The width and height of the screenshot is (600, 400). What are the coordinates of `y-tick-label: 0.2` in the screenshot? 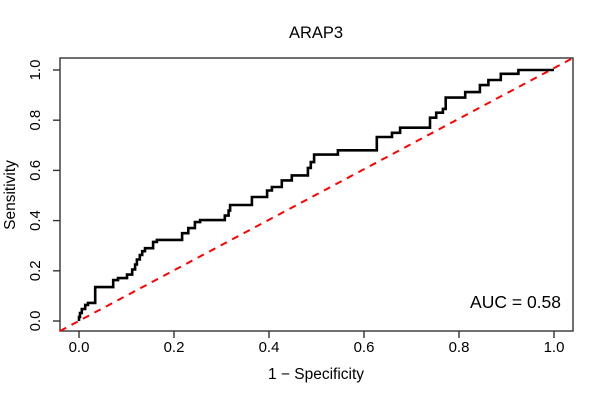 It's located at (35, 270).